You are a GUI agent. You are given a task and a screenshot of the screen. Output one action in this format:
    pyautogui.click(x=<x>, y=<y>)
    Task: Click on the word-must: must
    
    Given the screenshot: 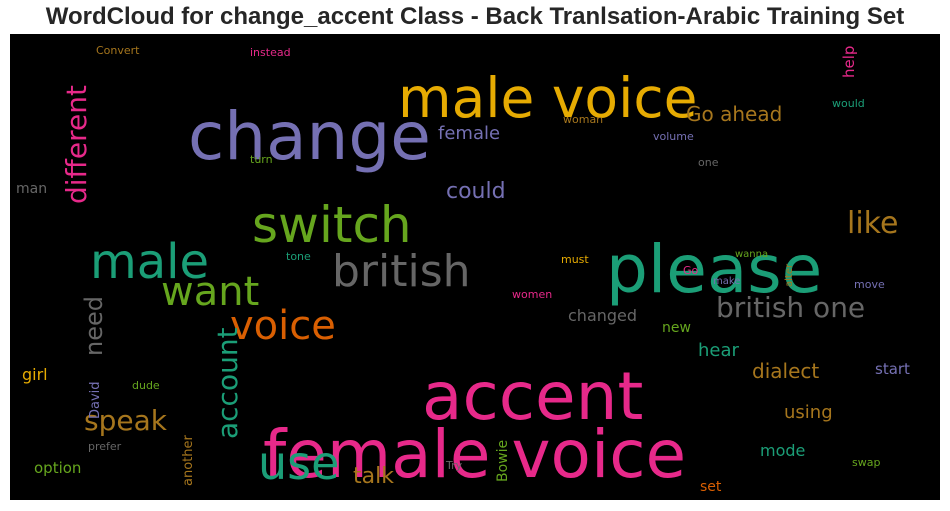 What is the action you would take?
    pyautogui.click(x=575, y=259)
    